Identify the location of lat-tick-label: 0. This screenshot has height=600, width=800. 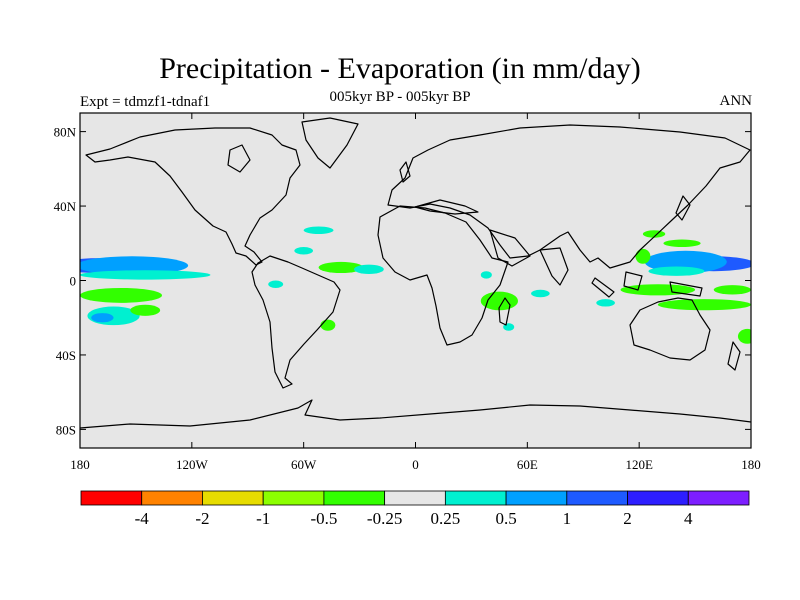
(73, 281).